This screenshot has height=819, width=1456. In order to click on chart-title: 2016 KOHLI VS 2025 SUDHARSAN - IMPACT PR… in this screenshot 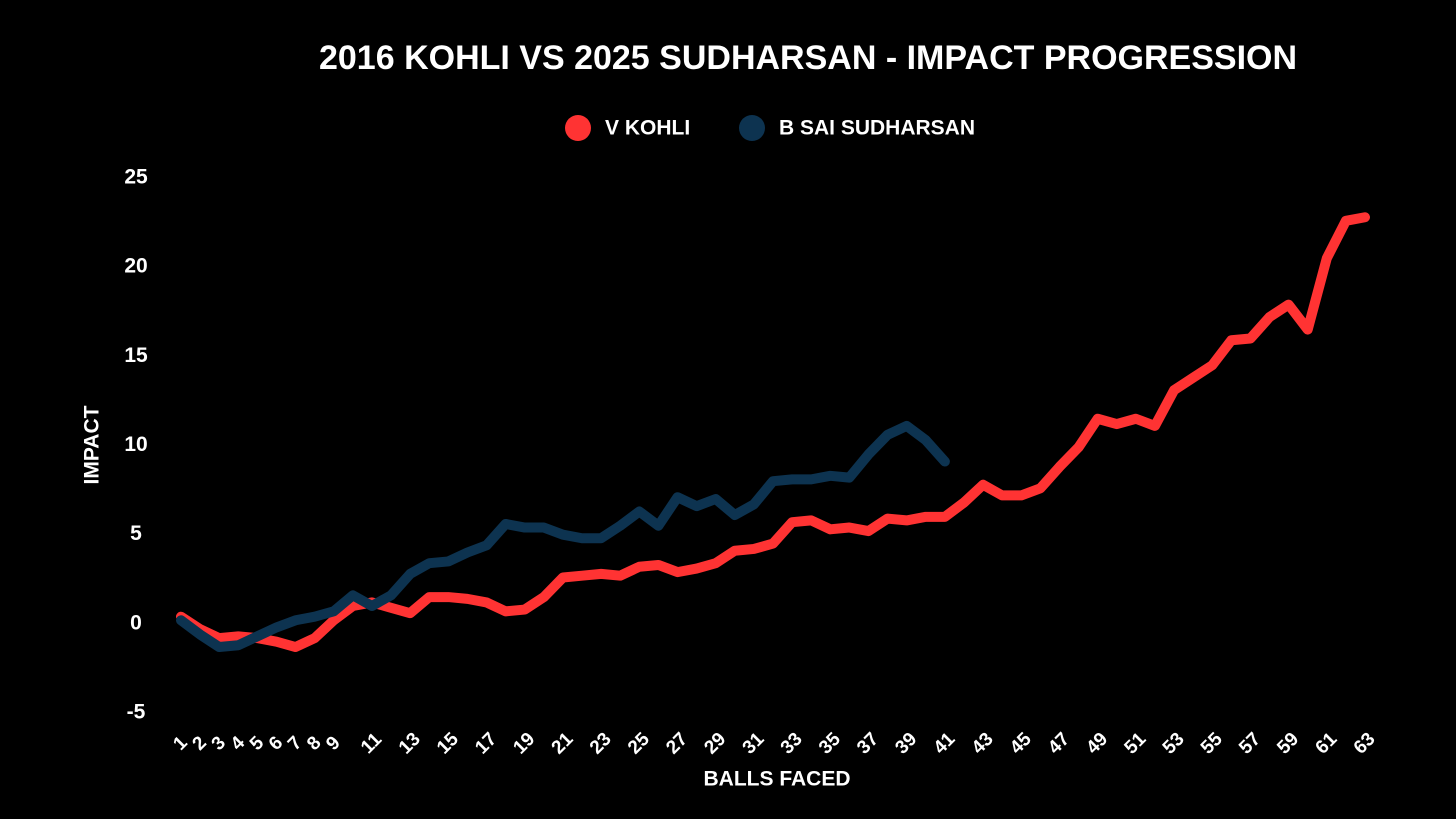, I will do `click(808, 58)`.